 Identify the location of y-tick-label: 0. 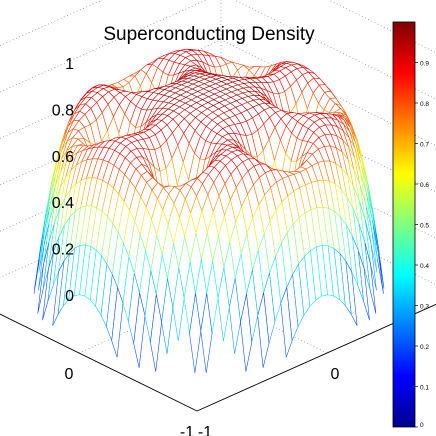
(335, 374).